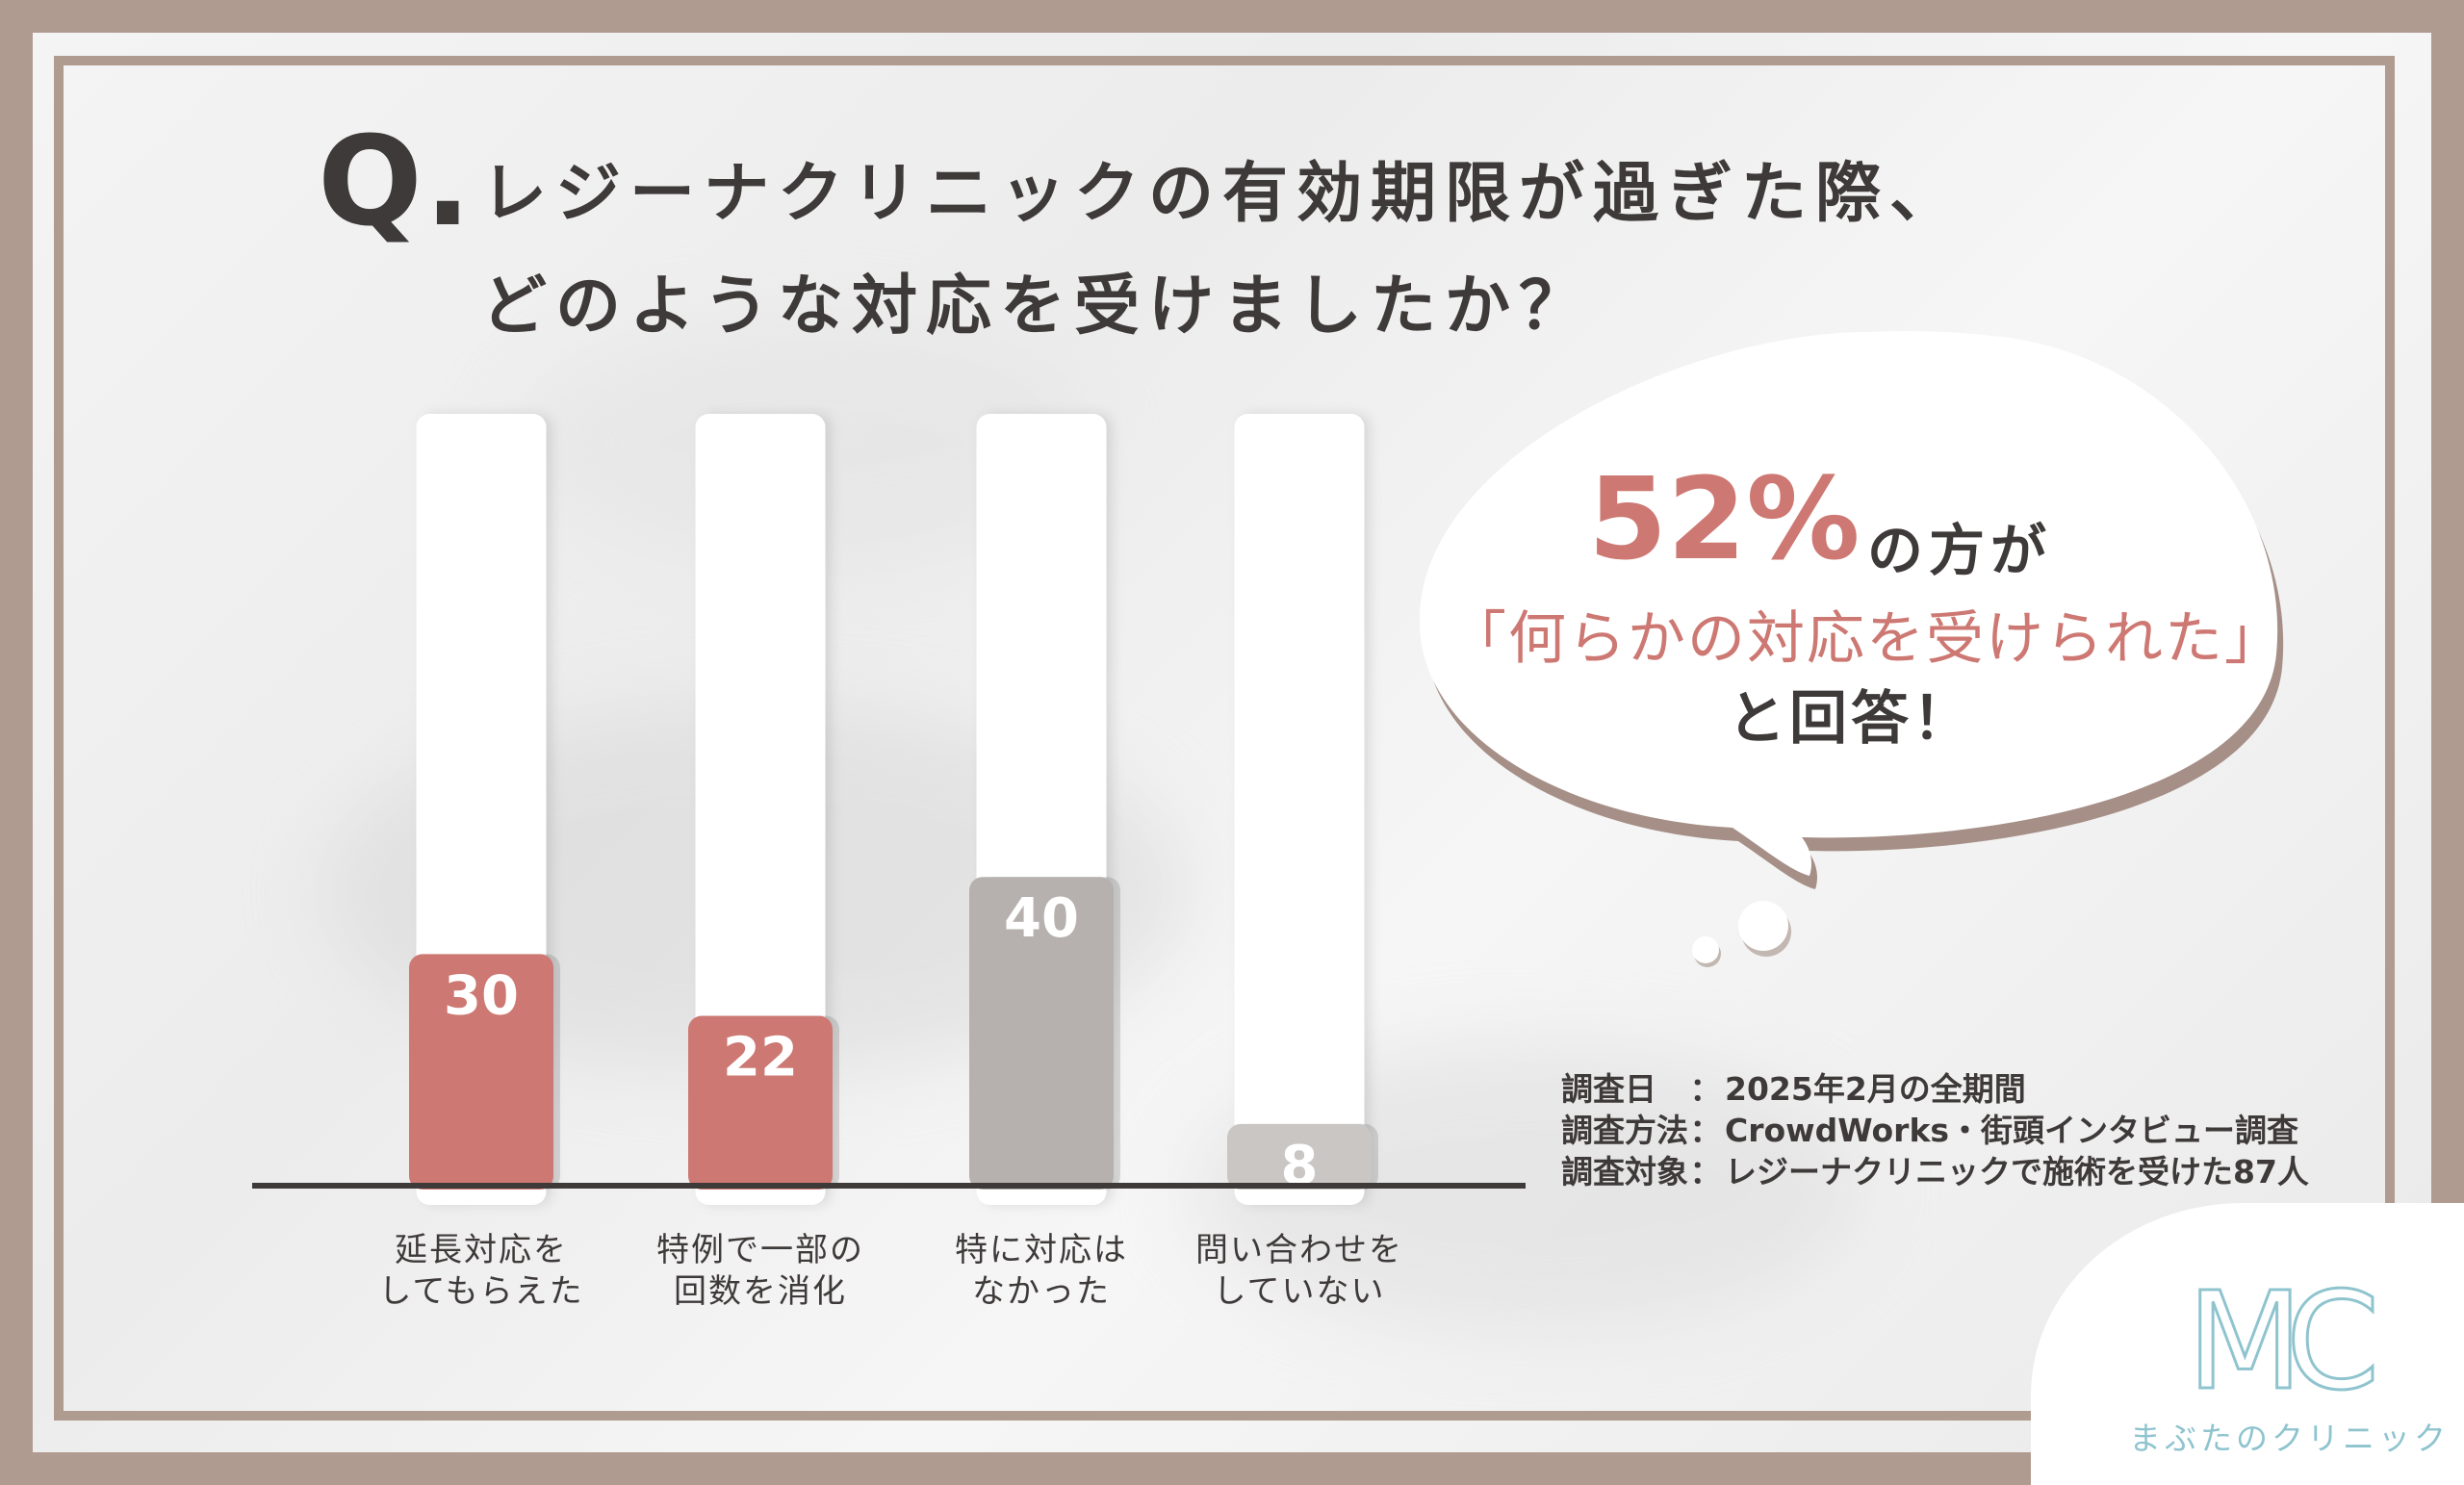 This screenshot has width=2464, height=1485. What do you see at coordinates (1624, 1130) in the screenshot?
I see `survey-key: 調査方法` at bounding box center [1624, 1130].